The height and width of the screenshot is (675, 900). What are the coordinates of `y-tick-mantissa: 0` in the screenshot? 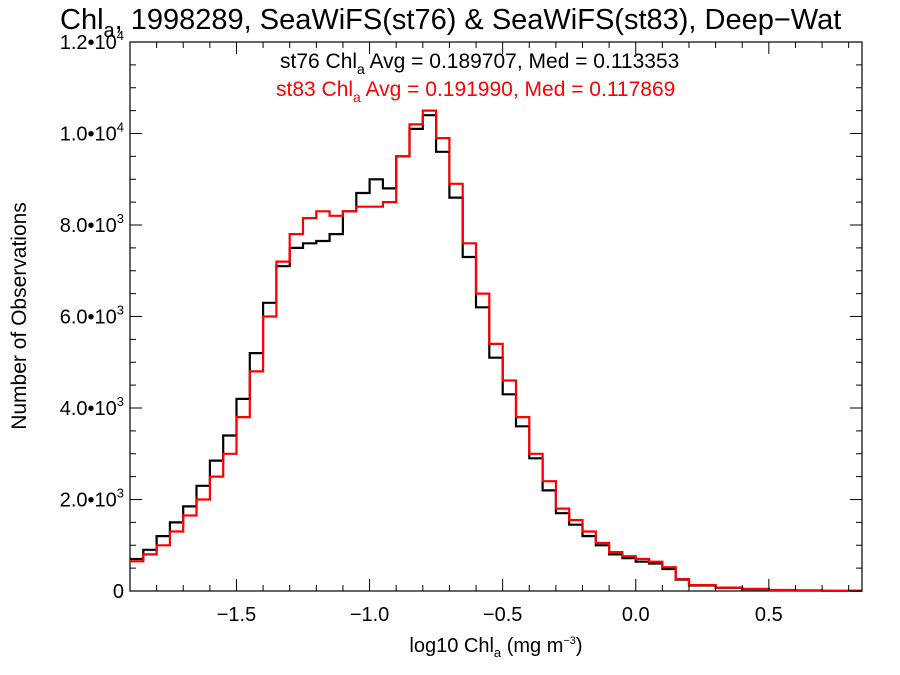 It's located at (118, 592).